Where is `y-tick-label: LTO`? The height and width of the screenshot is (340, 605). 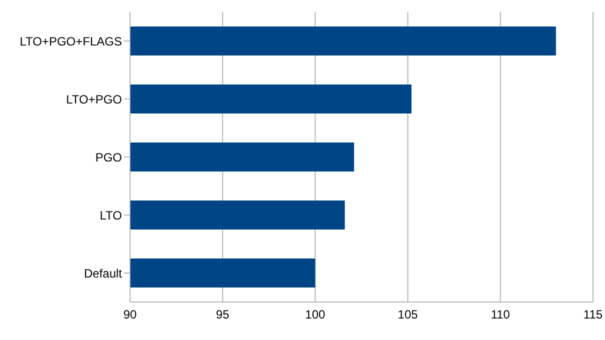
y-tick-label: LTO is located at coordinates (111, 215).